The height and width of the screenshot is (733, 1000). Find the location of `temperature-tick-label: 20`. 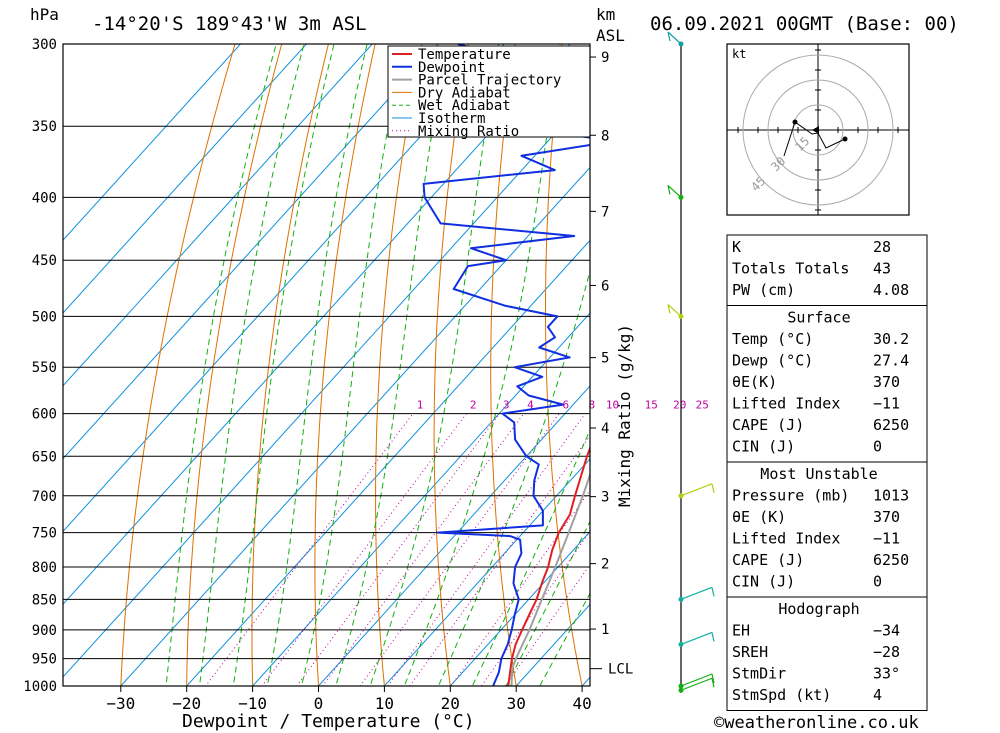

temperature-tick-label: 20 is located at coordinates (450, 703).